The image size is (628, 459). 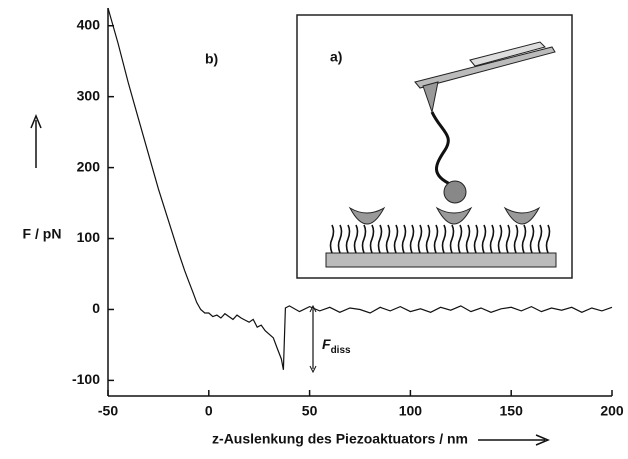 What do you see at coordinates (96, 308) in the screenshot?
I see `y-tick-label: 0` at bounding box center [96, 308].